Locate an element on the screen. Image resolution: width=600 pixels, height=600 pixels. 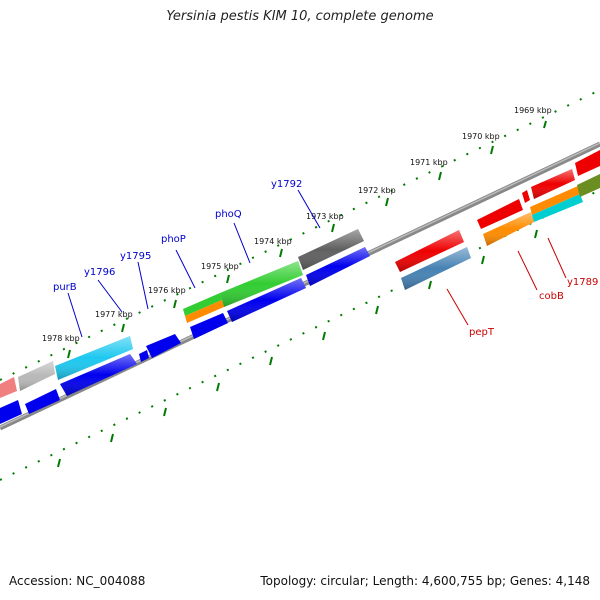
phoP-gene is located at coordinates (202, 304).